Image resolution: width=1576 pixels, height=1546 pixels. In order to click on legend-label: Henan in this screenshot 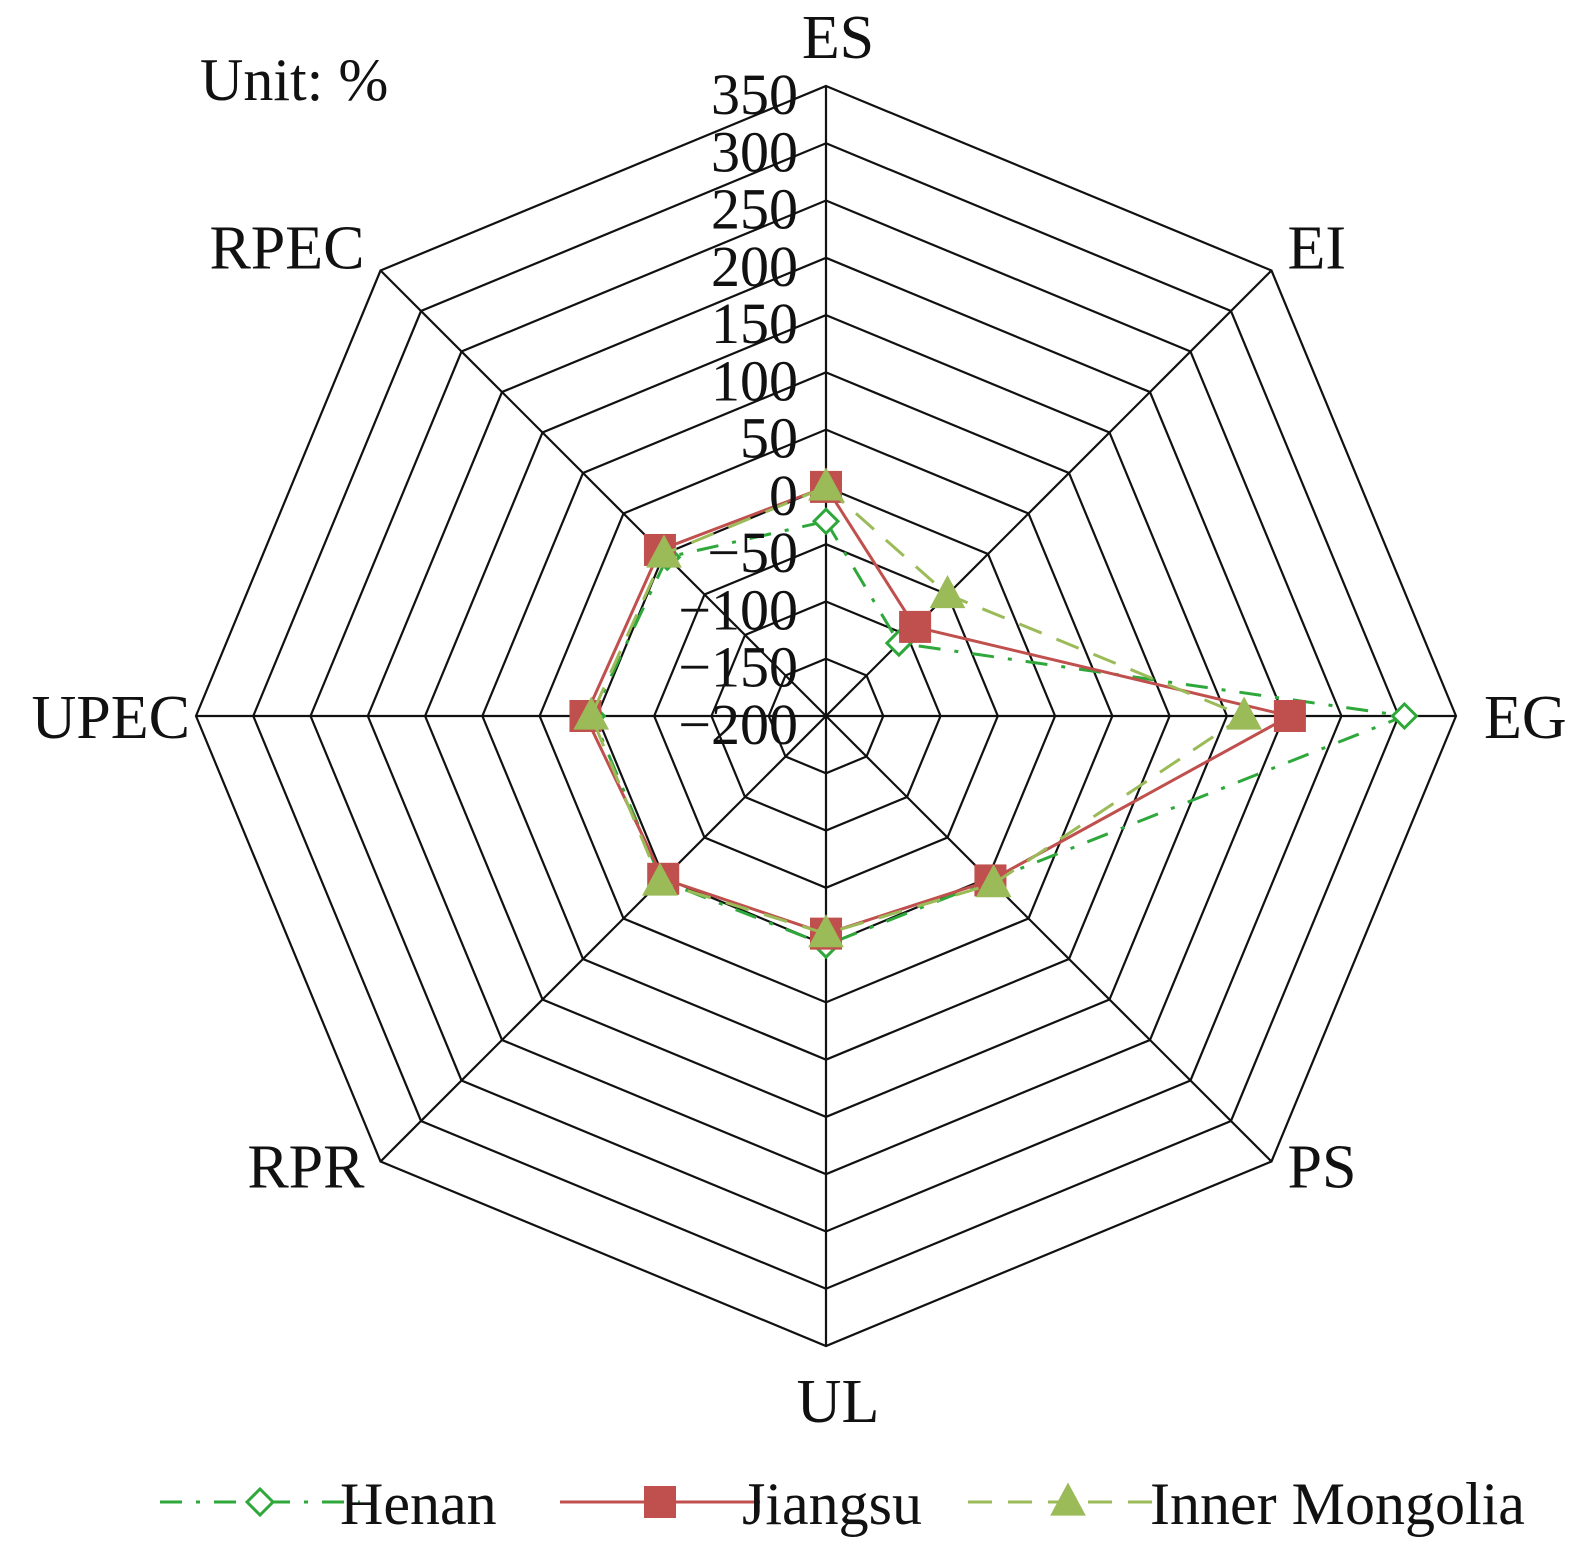, I will do `click(418, 1504)`.